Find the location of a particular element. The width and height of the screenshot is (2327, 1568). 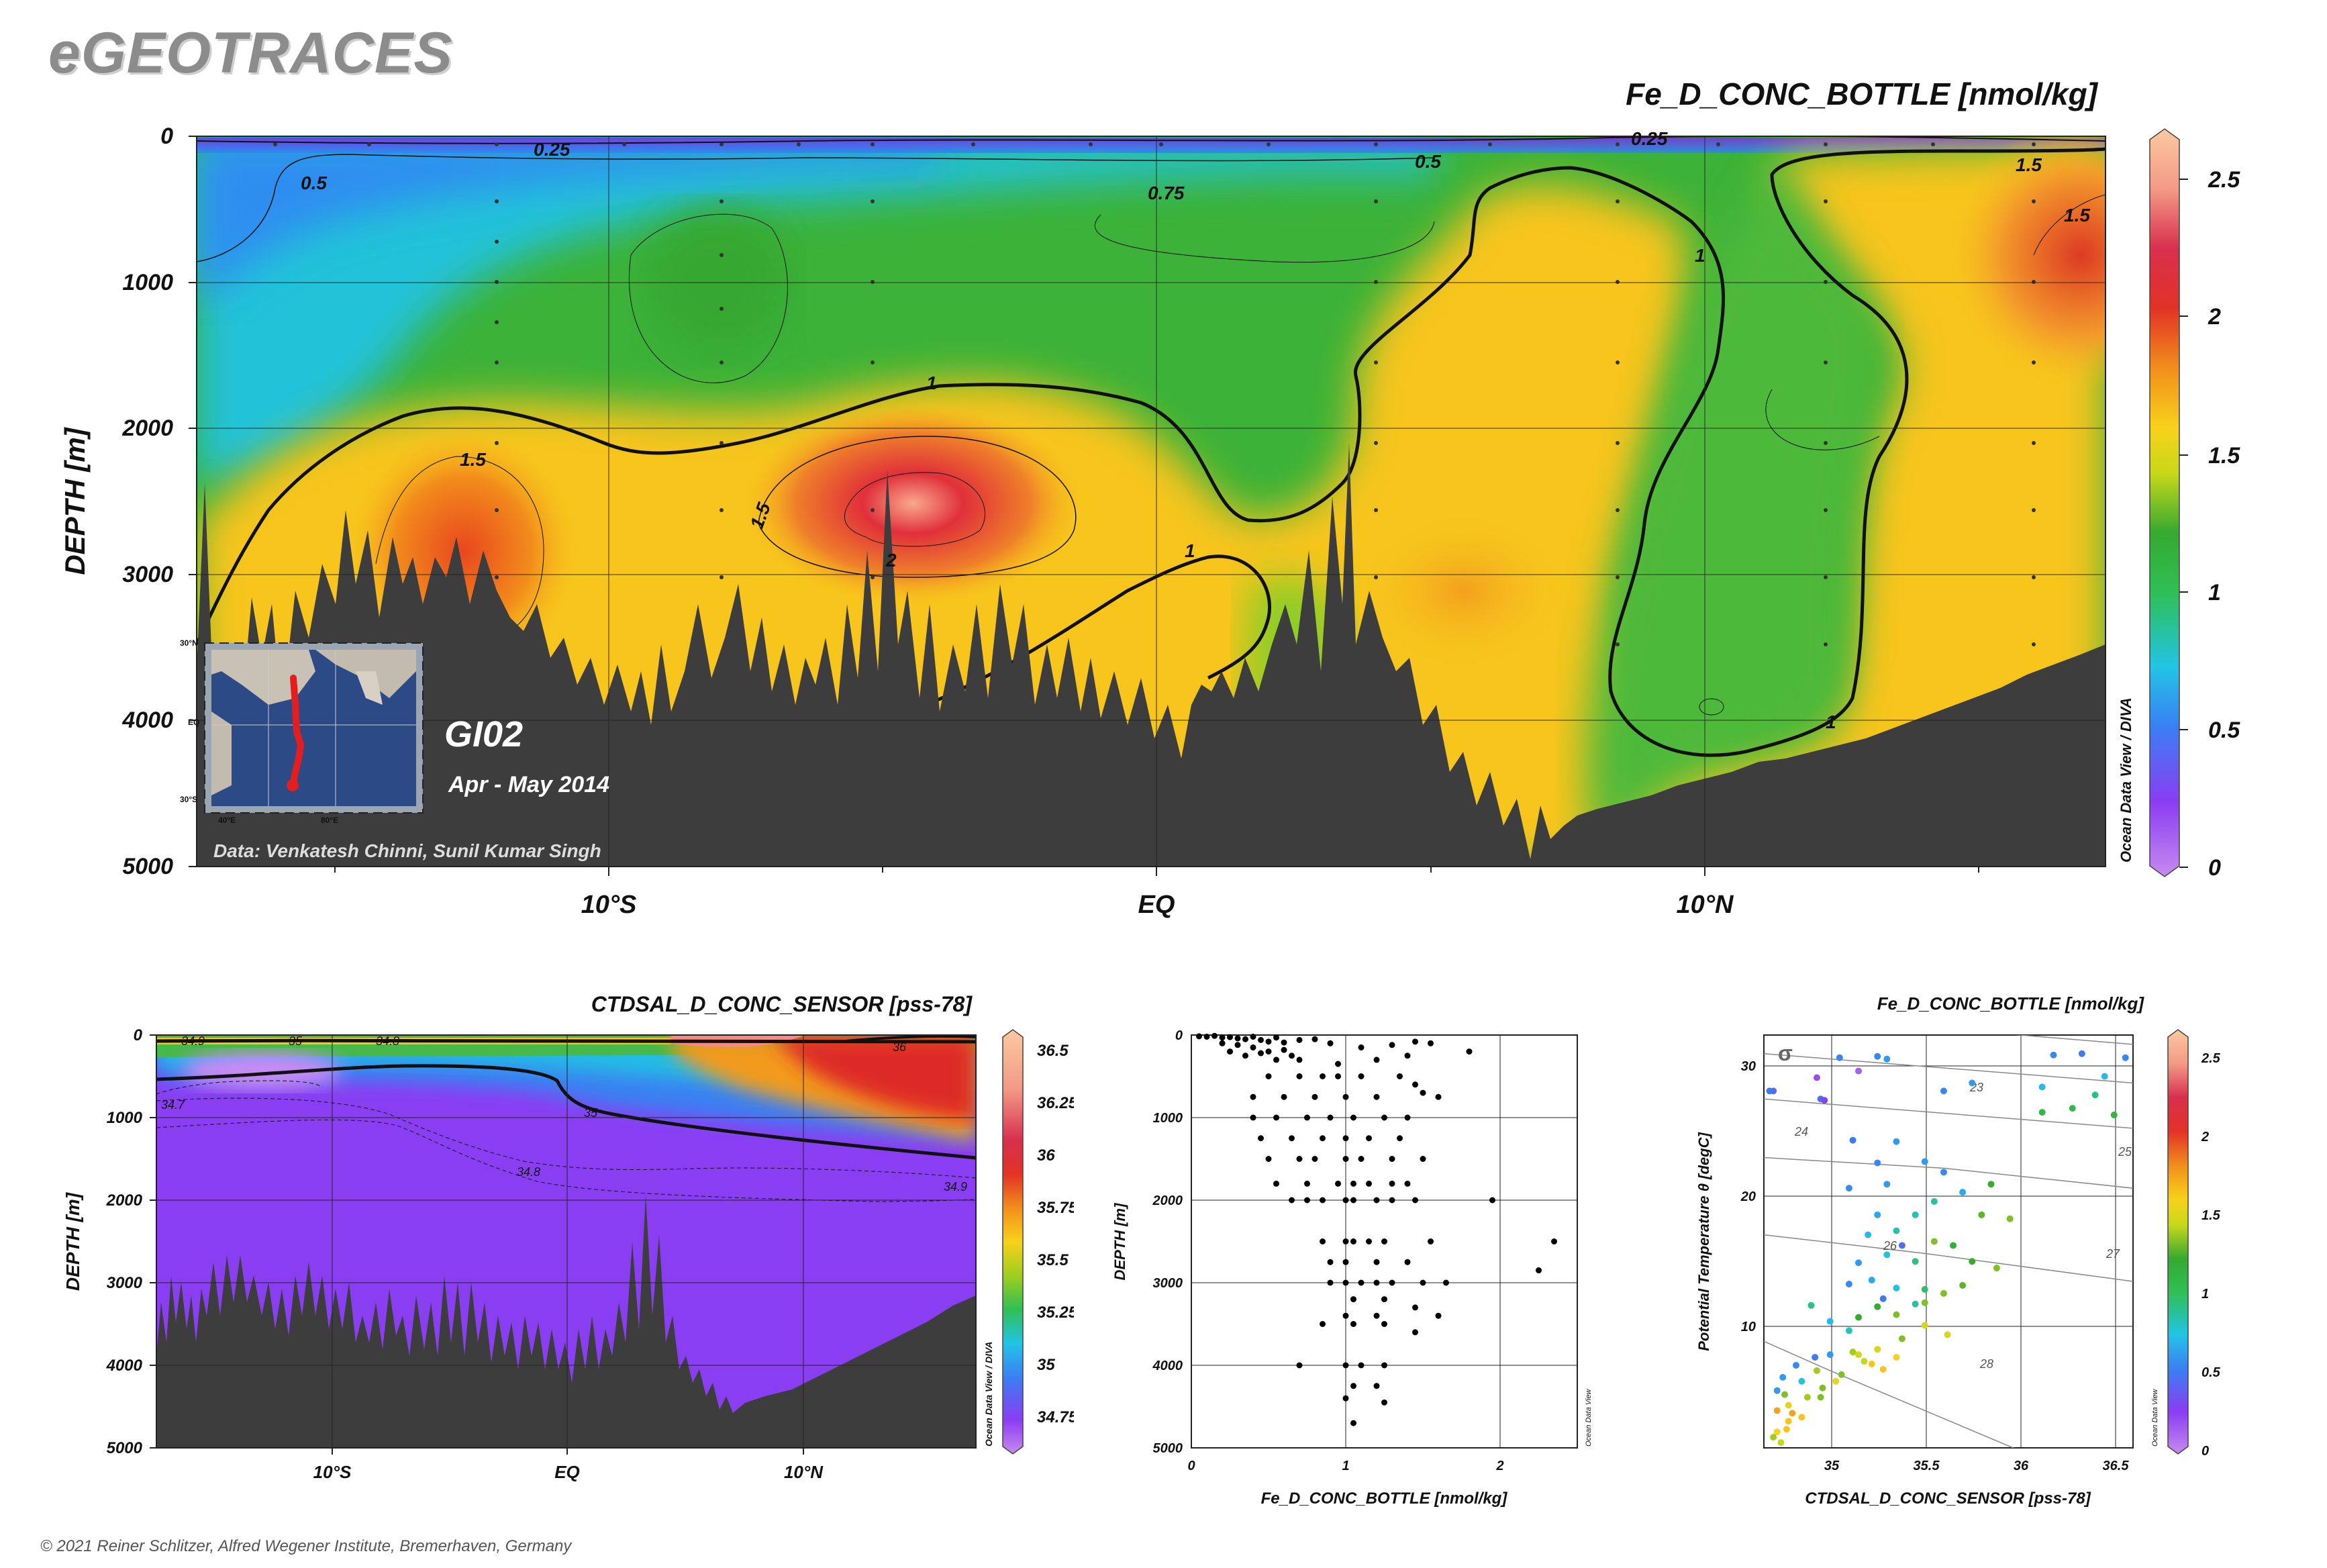

isopycnal-lines is located at coordinates (1948, 1242).